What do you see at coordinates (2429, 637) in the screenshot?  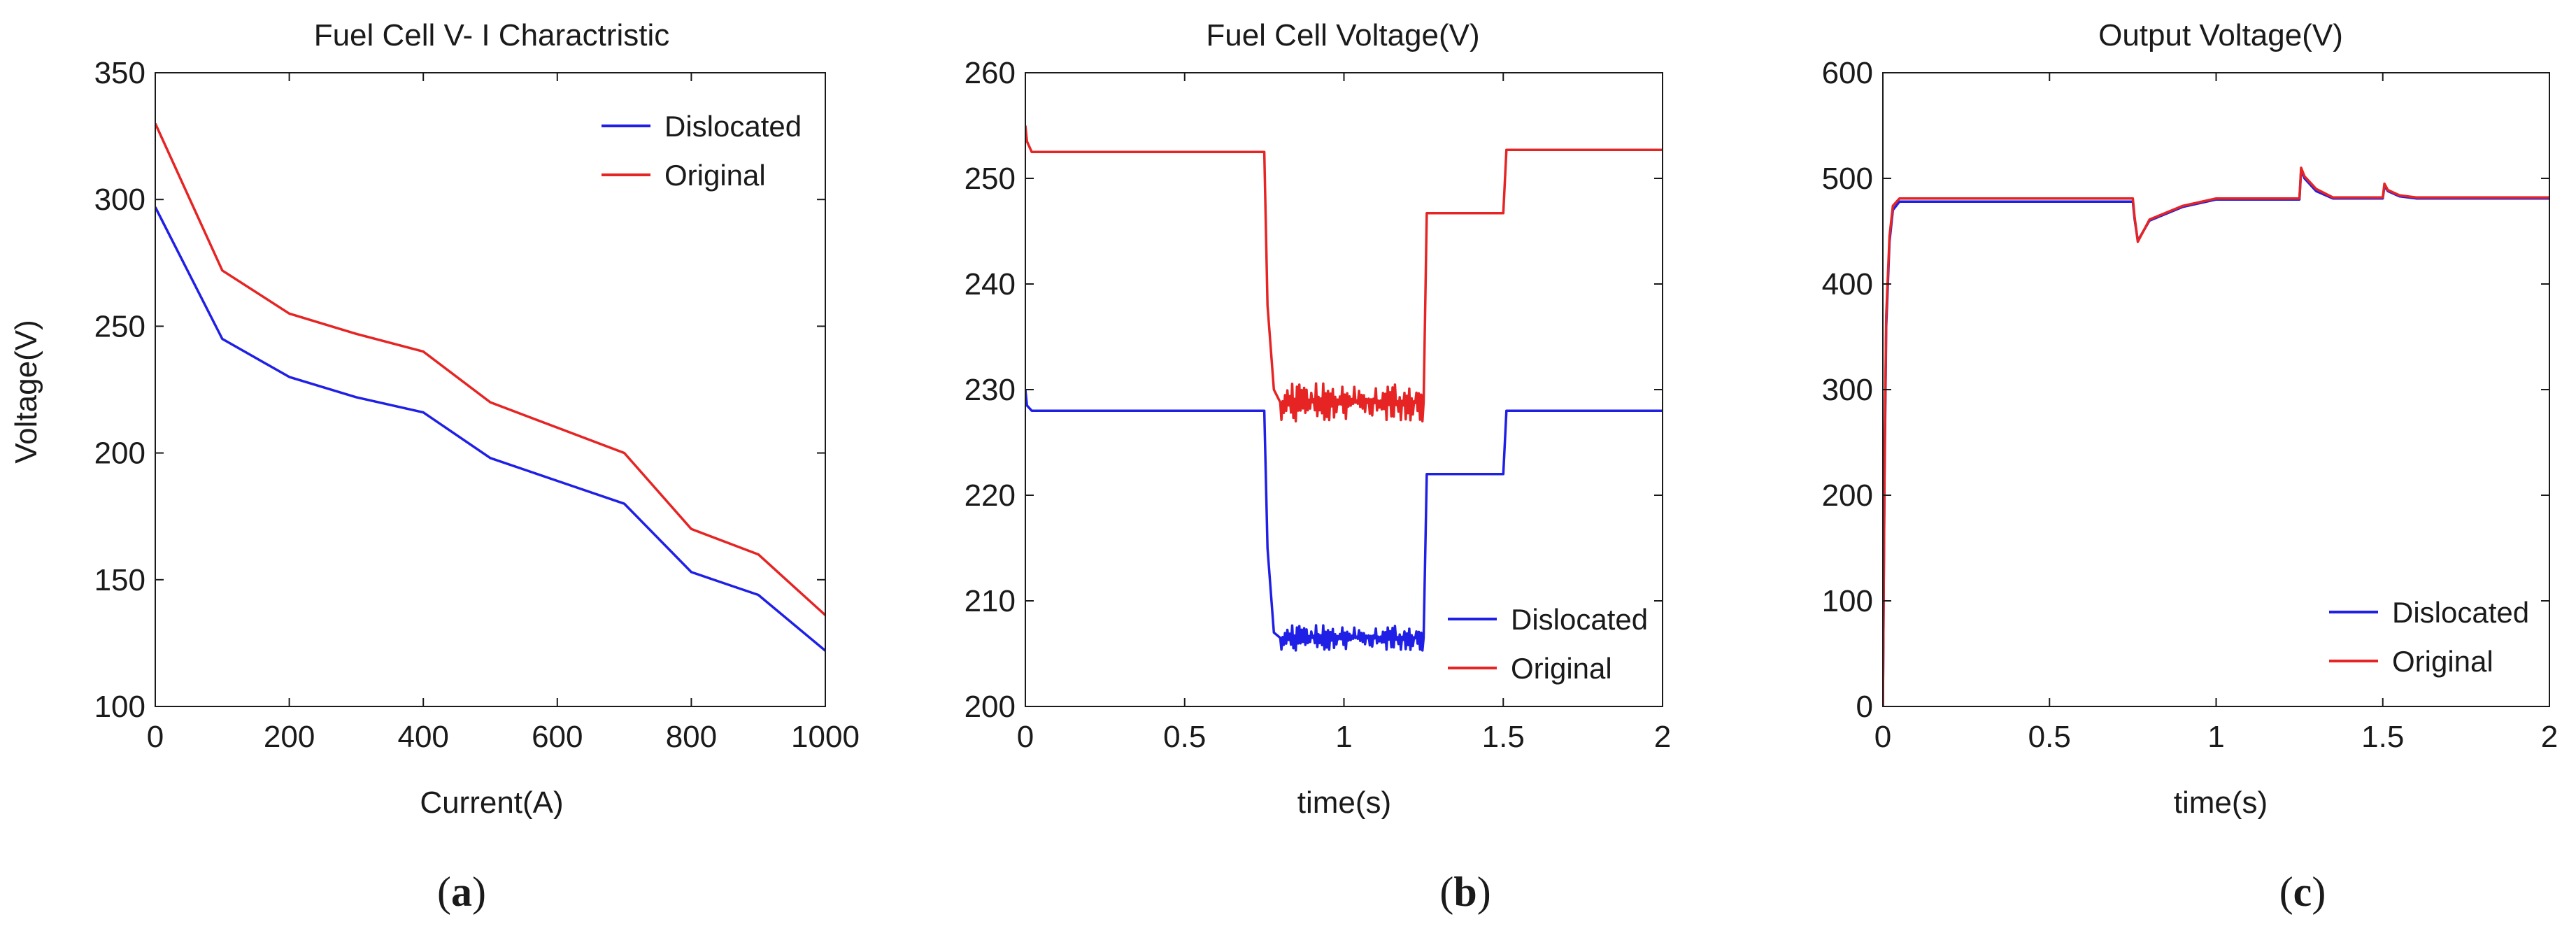 I see `legend-c: Dislocated Original` at bounding box center [2429, 637].